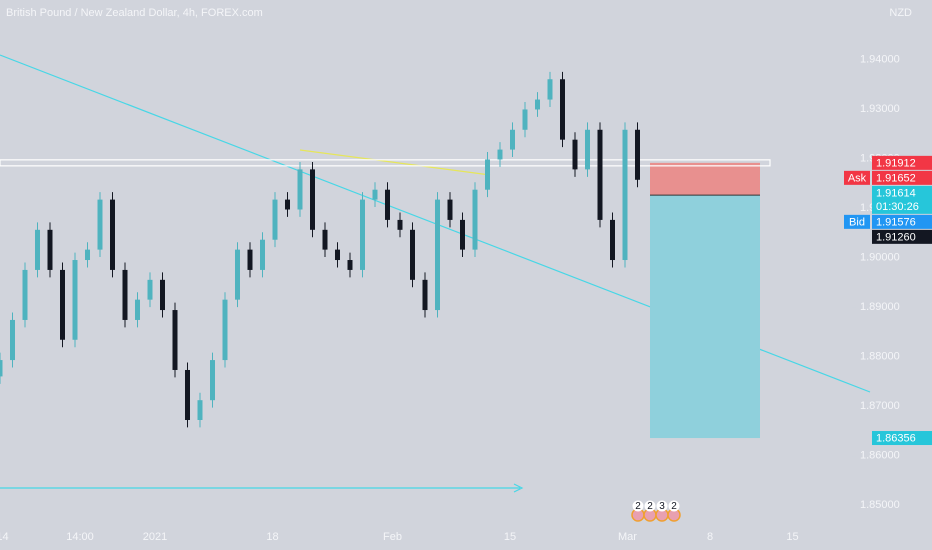 The height and width of the screenshot is (550, 932). What do you see at coordinates (880, 109) in the screenshot?
I see `y-tick-label: 1.93000` at bounding box center [880, 109].